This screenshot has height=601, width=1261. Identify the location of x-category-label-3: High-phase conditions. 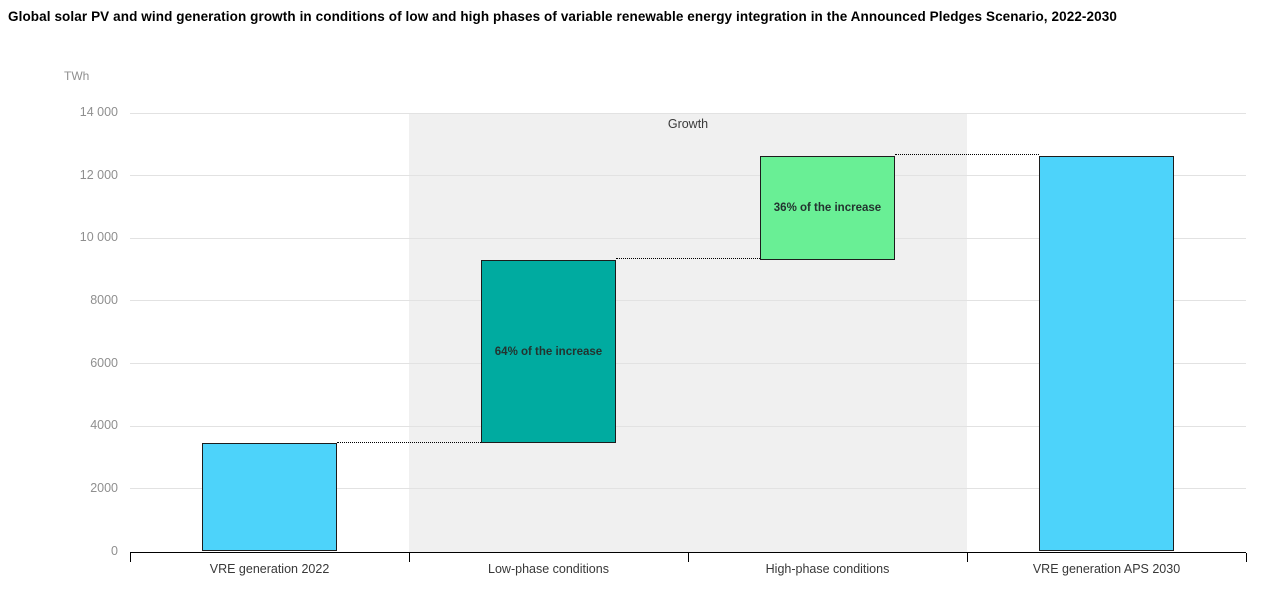
(827, 568).